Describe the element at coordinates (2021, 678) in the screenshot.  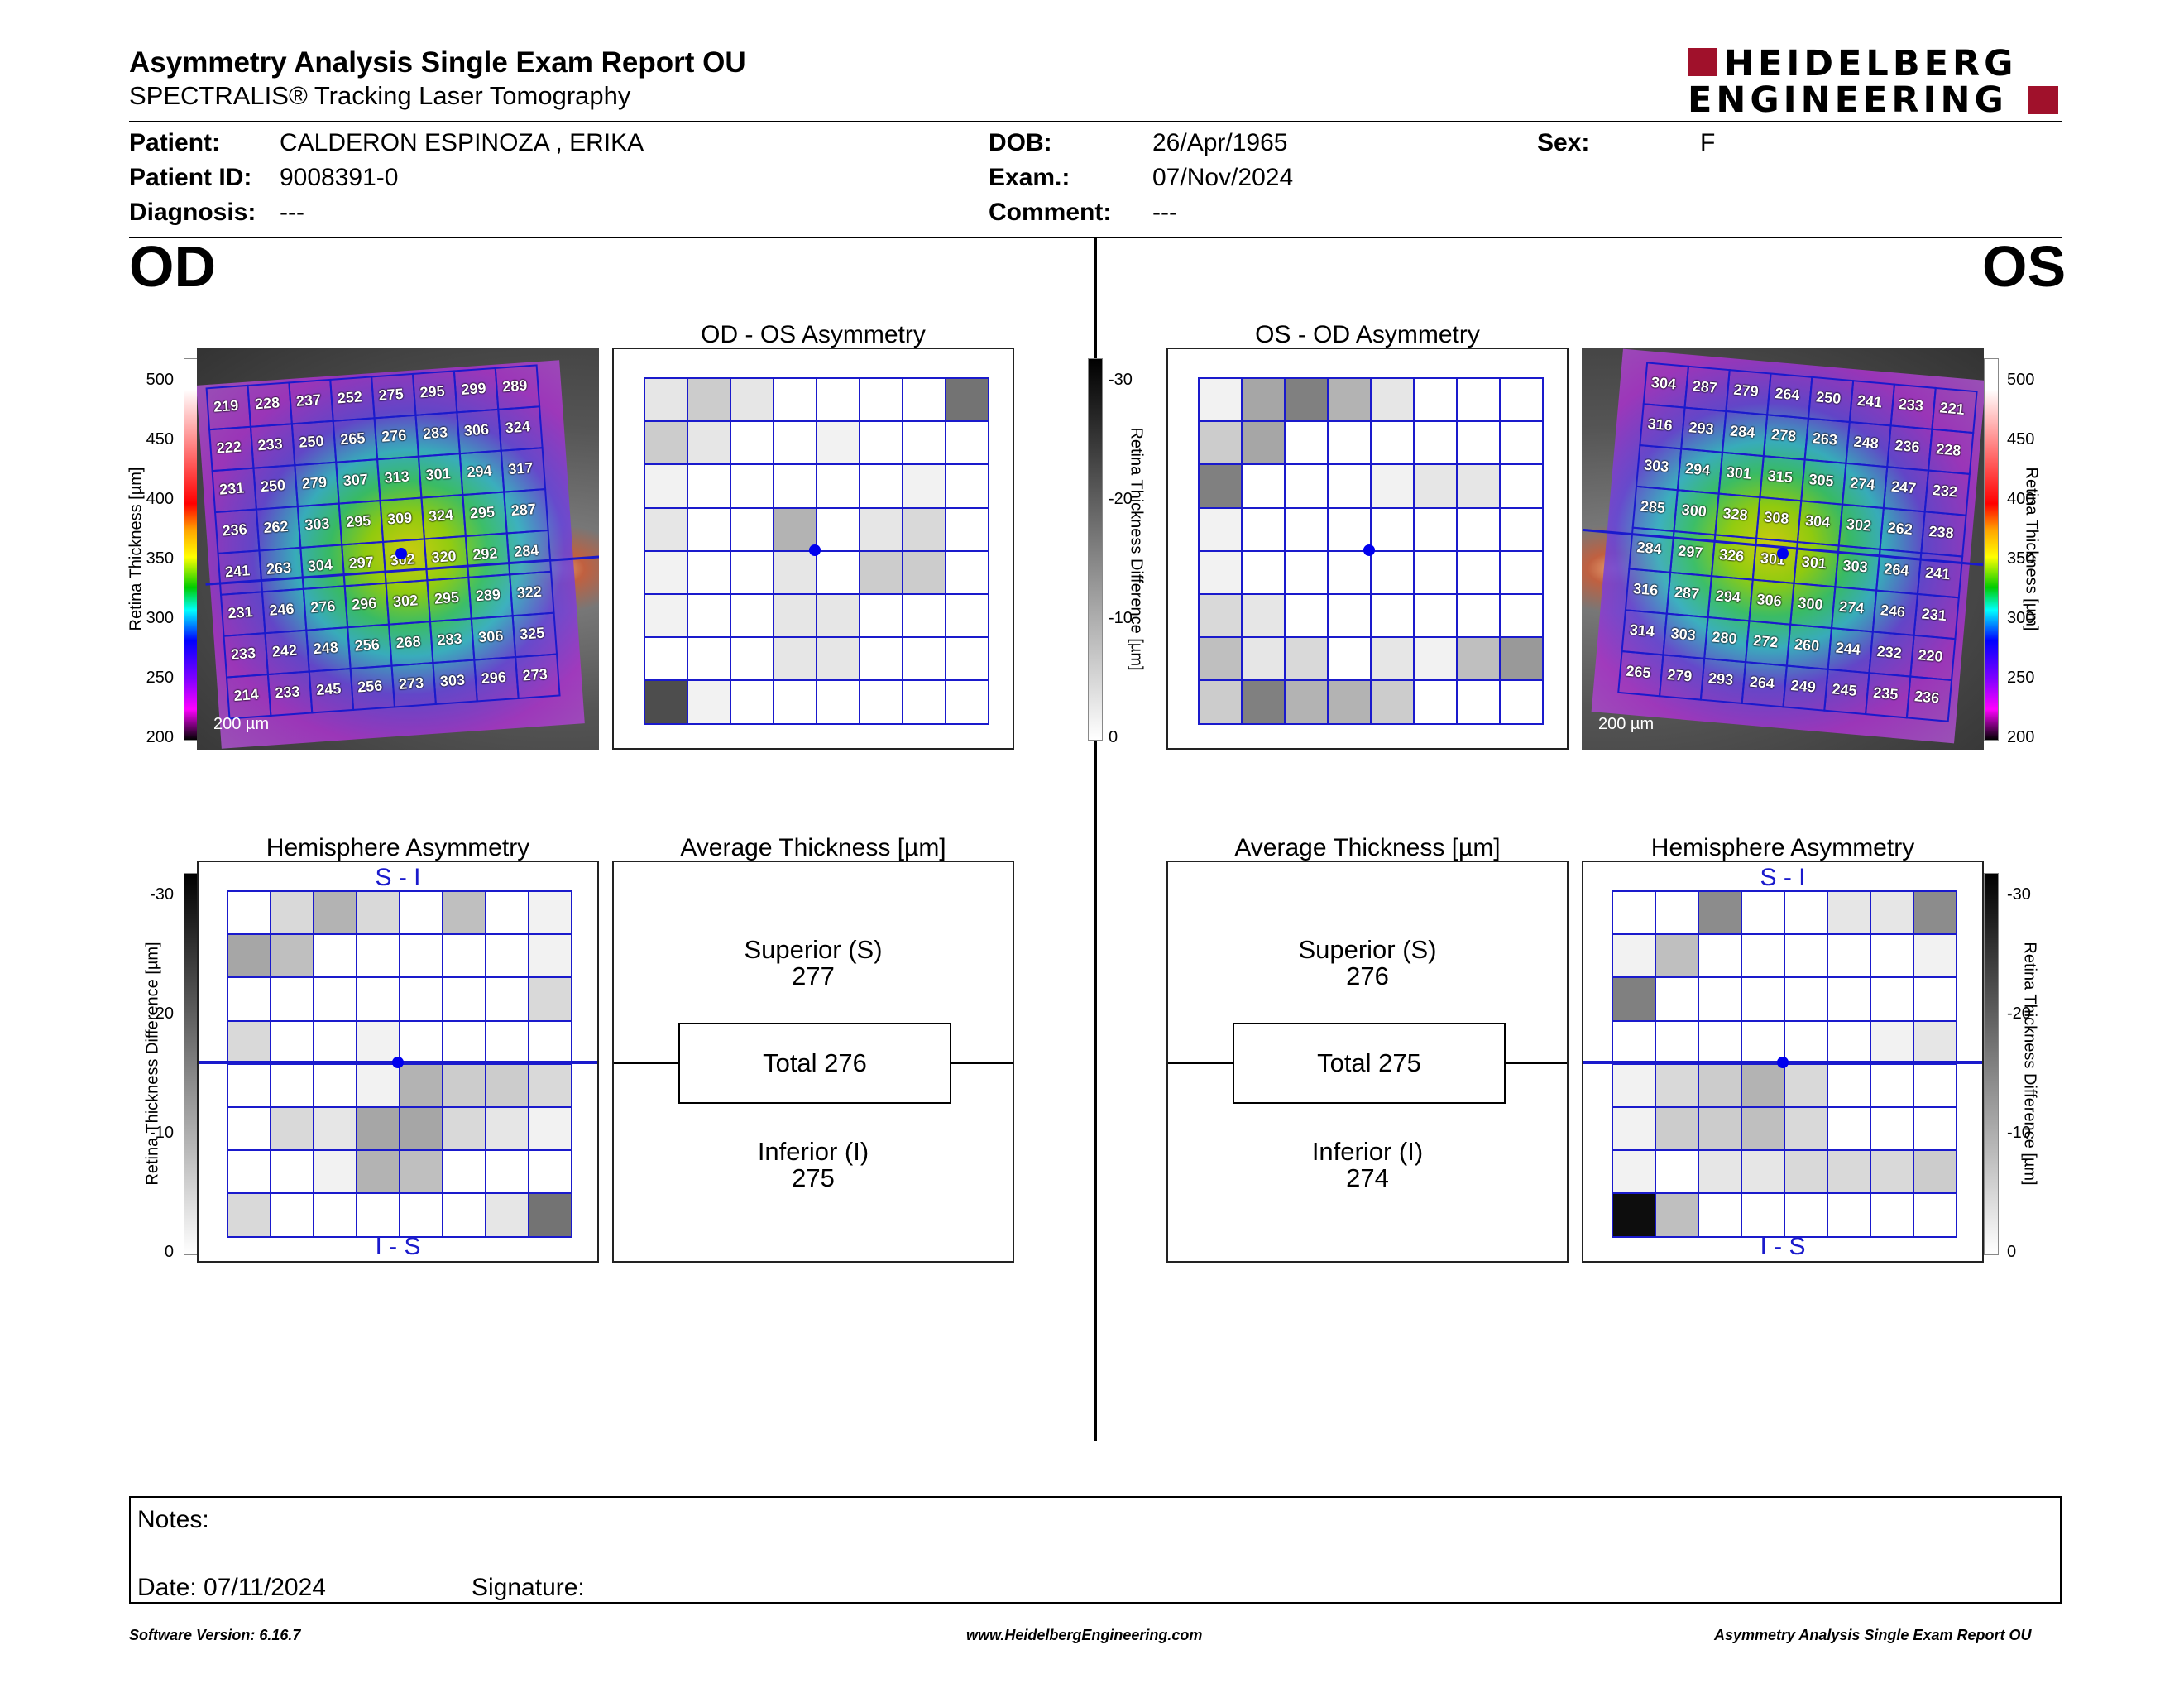
I see `axis-tick-label: 250` at that location.